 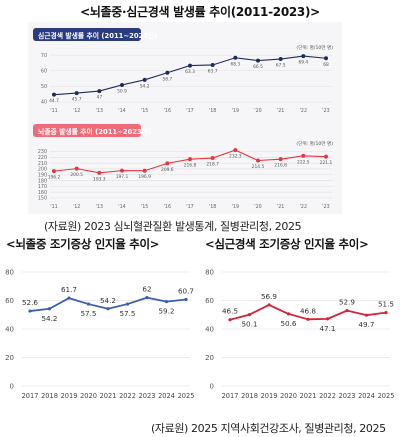 I want to click on main-title: <뇌졸중·심근경색 발생률 추이(2011-2023)>, so click(x=200, y=12).